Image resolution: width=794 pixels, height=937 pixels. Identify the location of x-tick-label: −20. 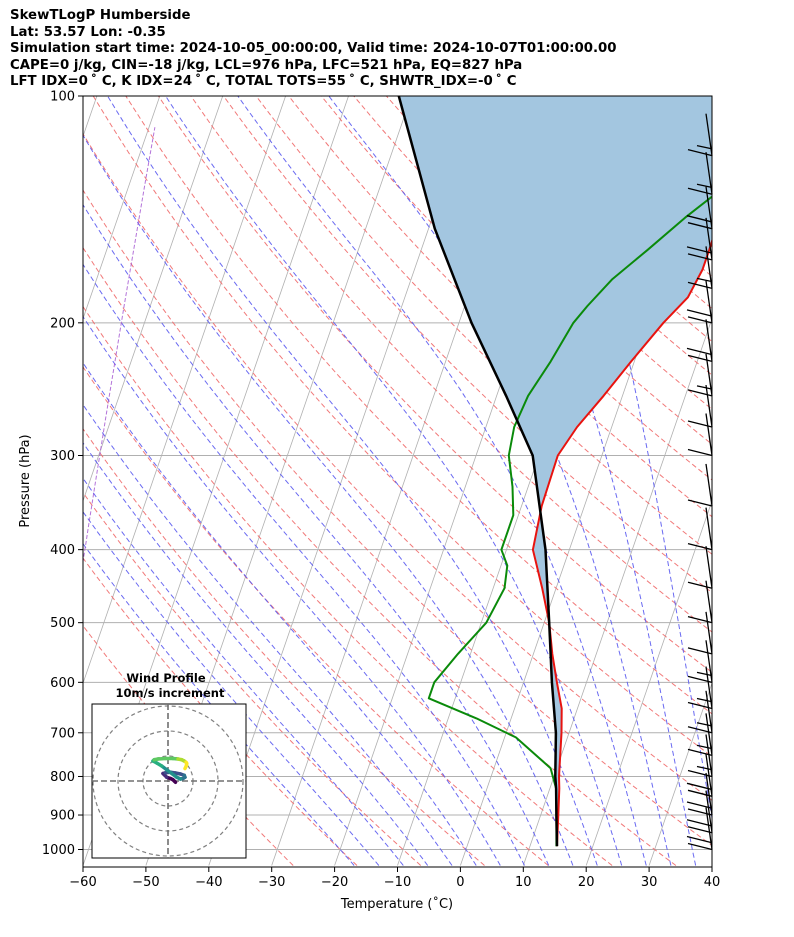
(334, 882).